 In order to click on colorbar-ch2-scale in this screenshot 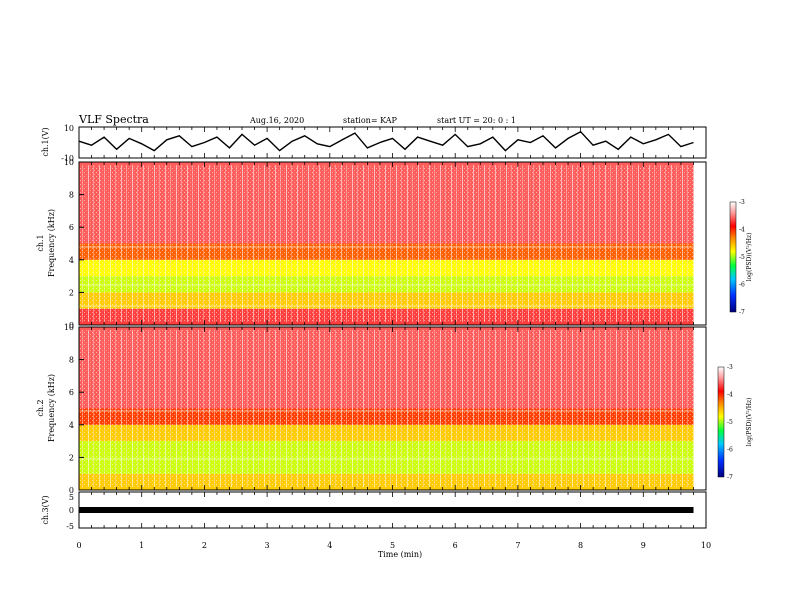, I will do `click(721, 422)`.